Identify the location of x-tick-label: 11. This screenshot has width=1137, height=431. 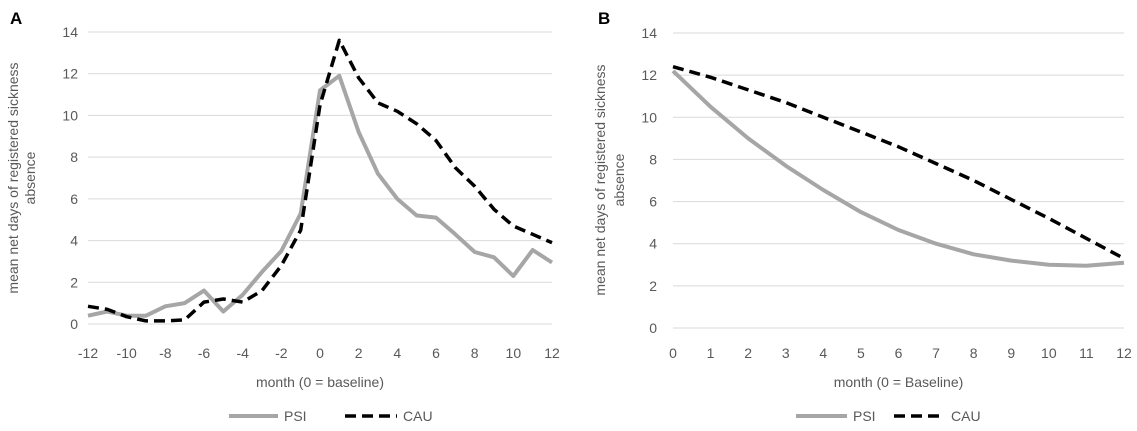
(1086, 353).